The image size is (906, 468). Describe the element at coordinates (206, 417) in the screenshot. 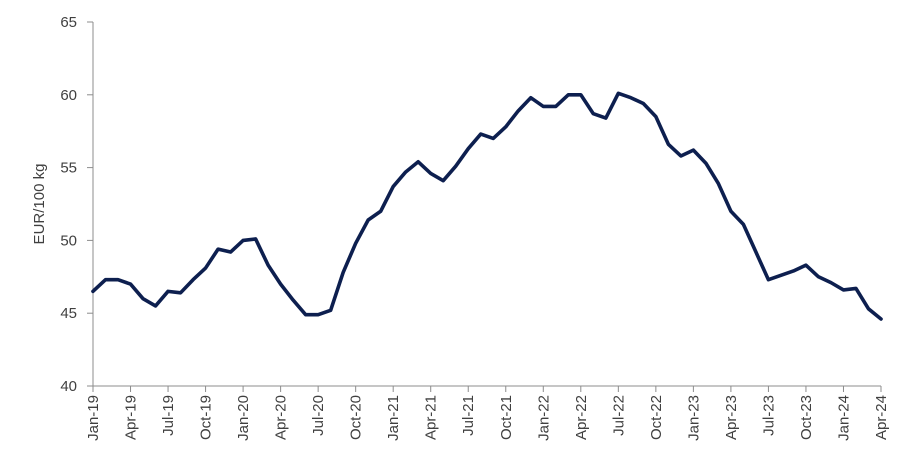

I see `x-tick-label: Oct-19` at that location.